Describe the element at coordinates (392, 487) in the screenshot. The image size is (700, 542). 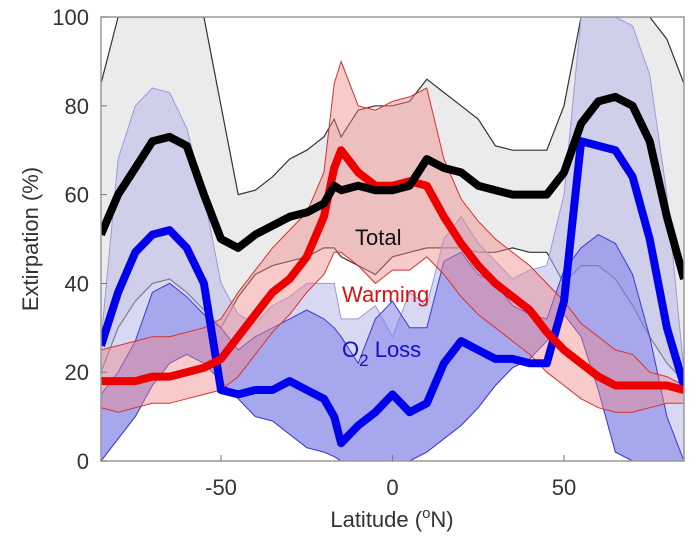
I see `x-tick-label: 0` at that location.